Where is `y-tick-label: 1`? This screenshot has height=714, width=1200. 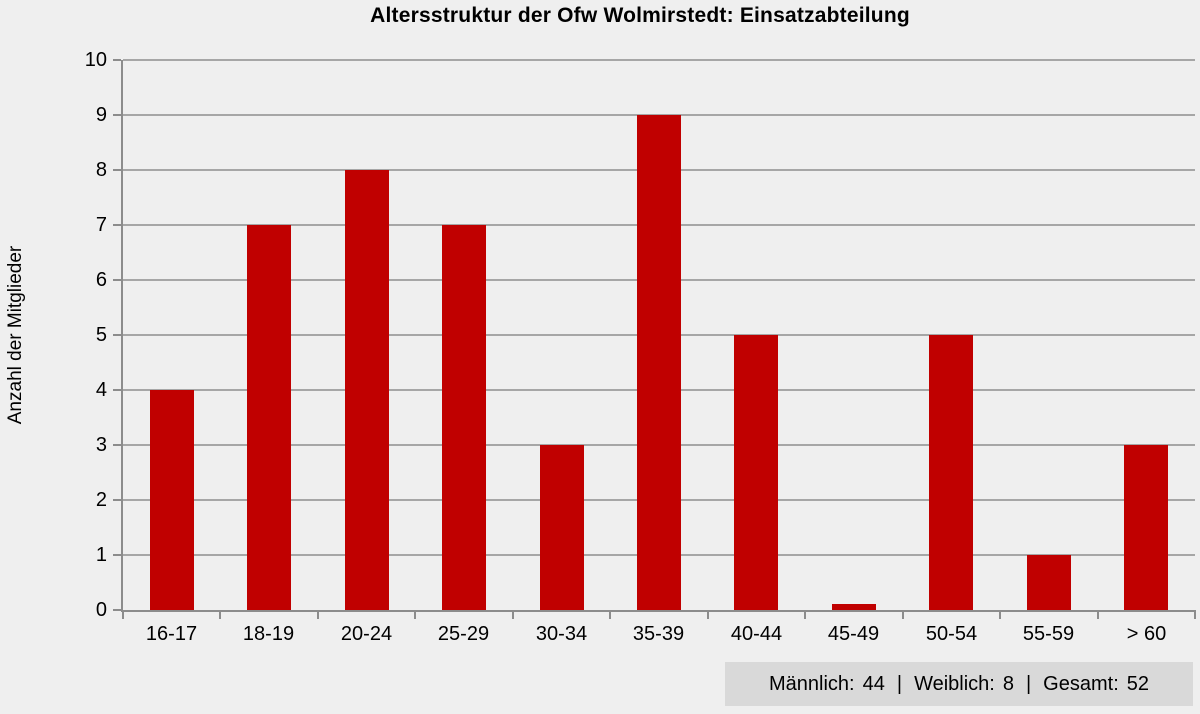
y-tick-label: 1 is located at coordinates (101, 555).